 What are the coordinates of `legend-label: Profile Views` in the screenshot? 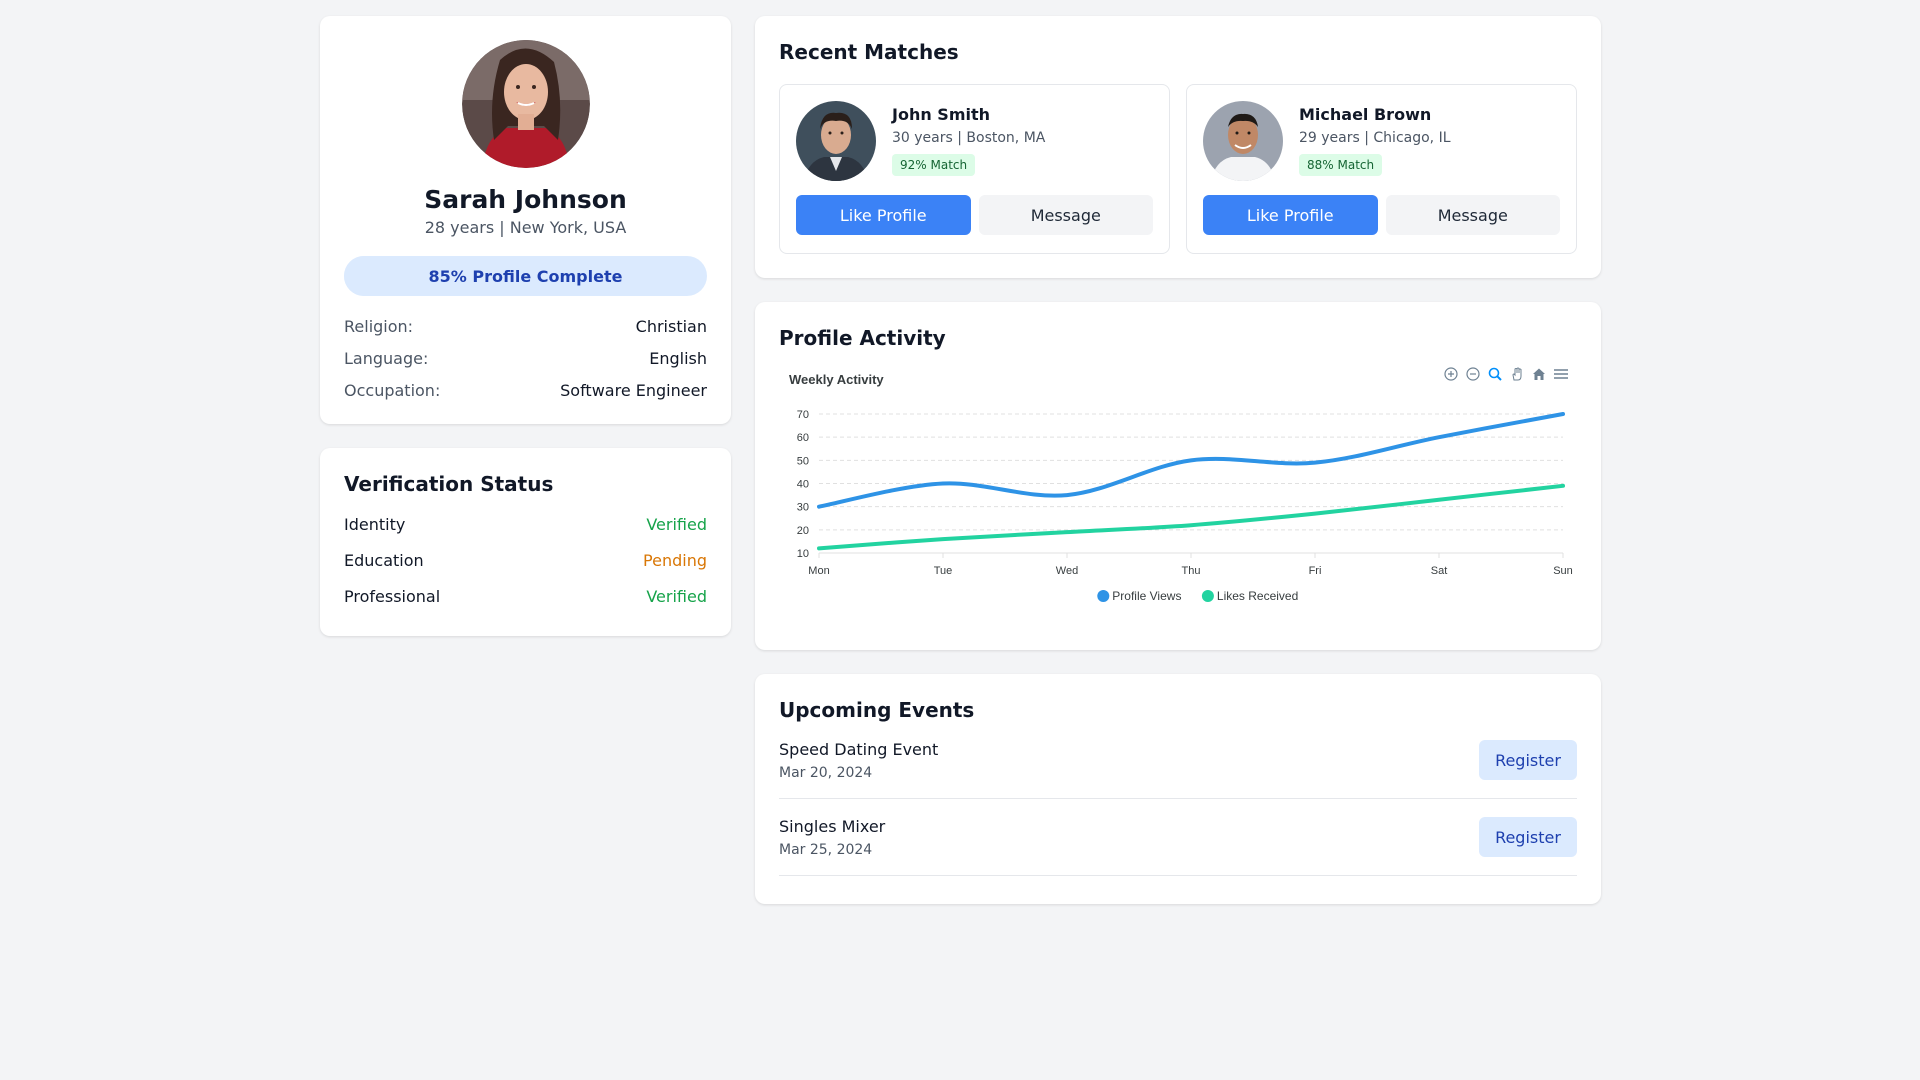 It's located at (1146, 596).